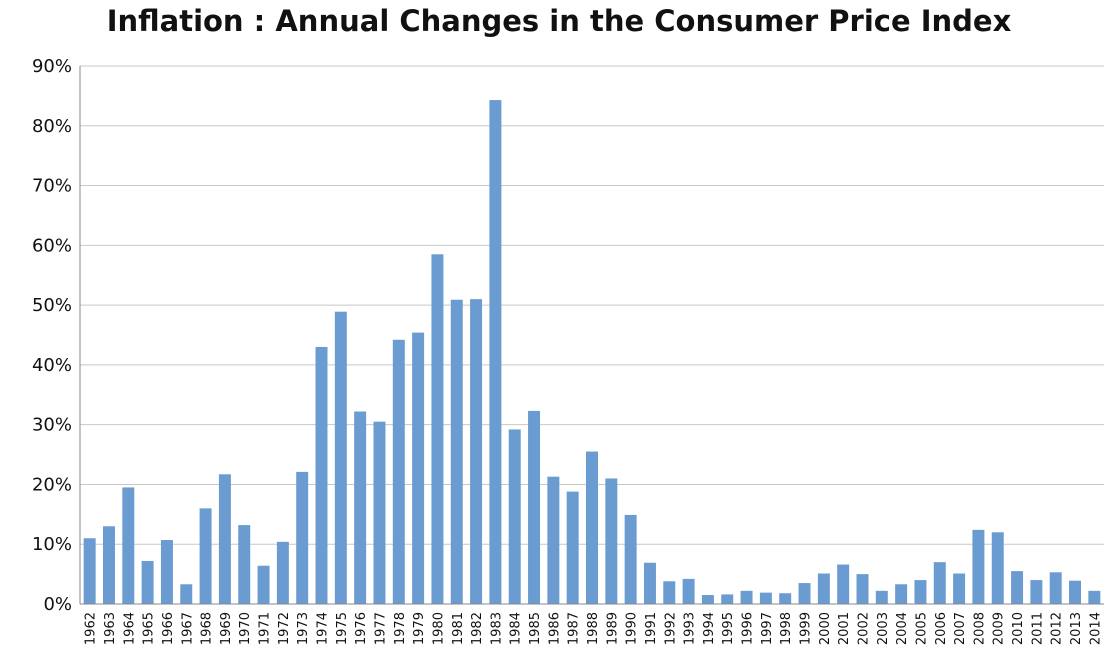  I want to click on y-tick-label: 90%, so click(52, 66).